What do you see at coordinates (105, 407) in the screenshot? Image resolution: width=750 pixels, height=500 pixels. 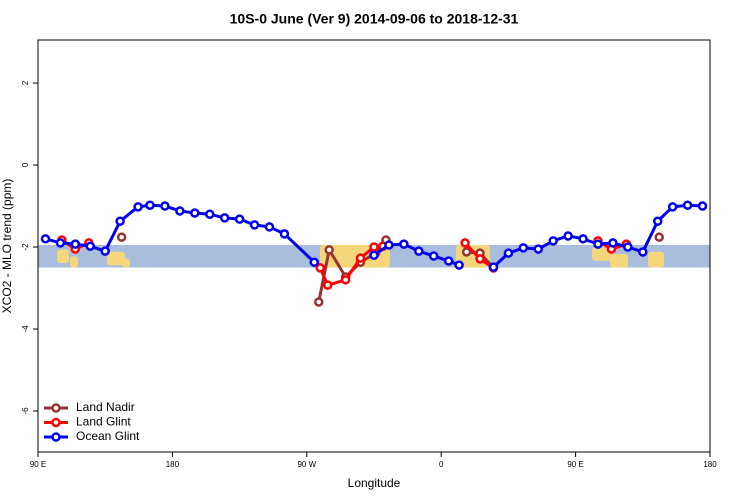 I see `legend-label: Land Nadir` at bounding box center [105, 407].